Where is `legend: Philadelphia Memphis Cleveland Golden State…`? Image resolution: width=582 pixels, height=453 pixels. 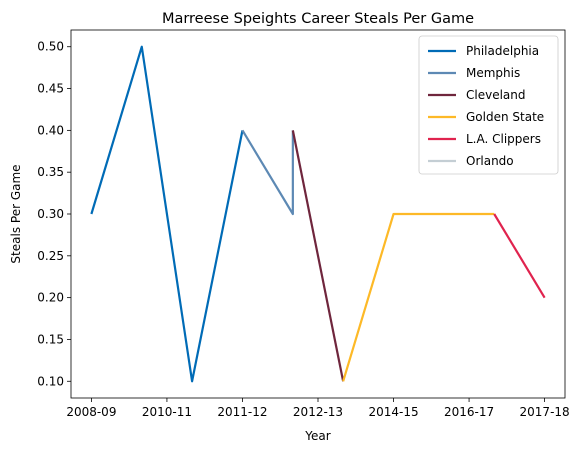
legend: Philadelphia Memphis Cleveland Golden State… is located at coordinates (488, 105).